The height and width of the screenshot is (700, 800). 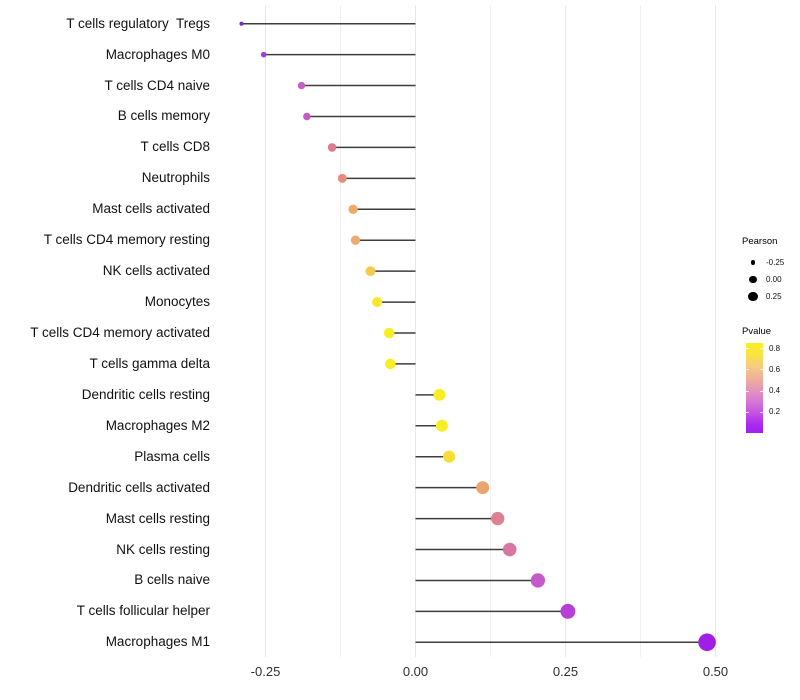 I want to click on size-legend-item: 0.25, so click(x=771, y=296).